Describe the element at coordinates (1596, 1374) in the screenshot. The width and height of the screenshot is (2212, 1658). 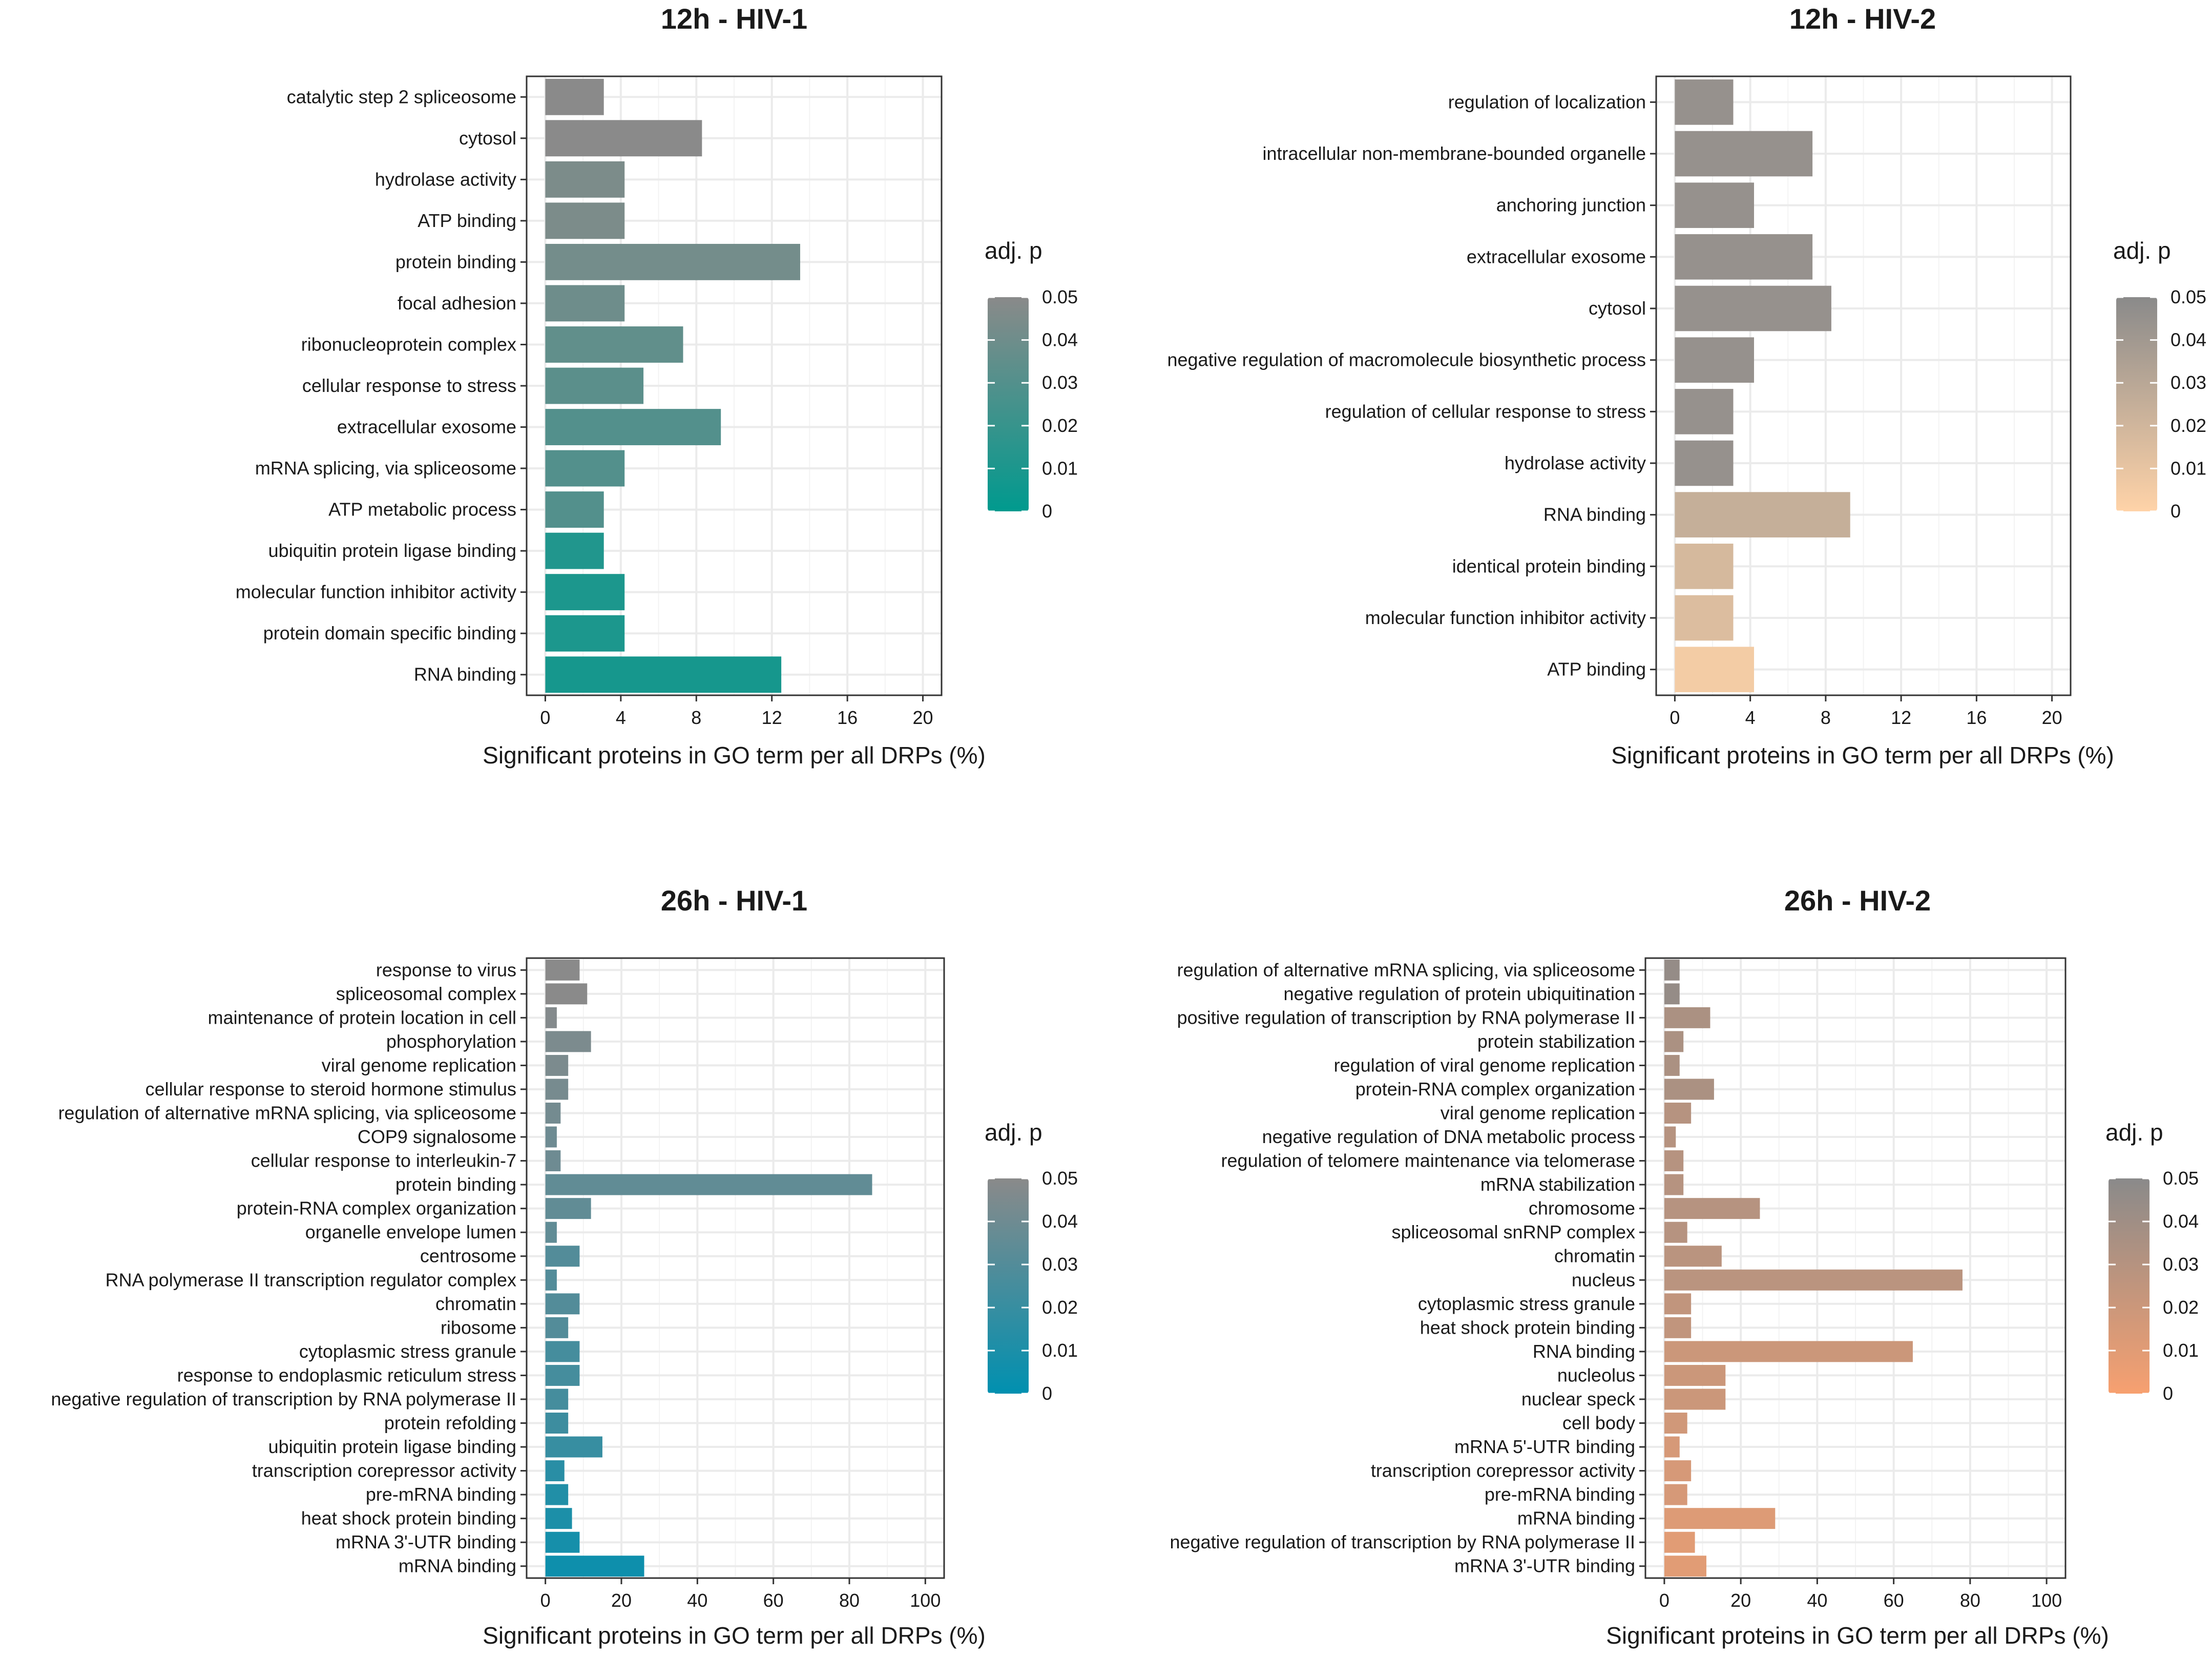
I see `y-tick-label: nucleolus` at that location.